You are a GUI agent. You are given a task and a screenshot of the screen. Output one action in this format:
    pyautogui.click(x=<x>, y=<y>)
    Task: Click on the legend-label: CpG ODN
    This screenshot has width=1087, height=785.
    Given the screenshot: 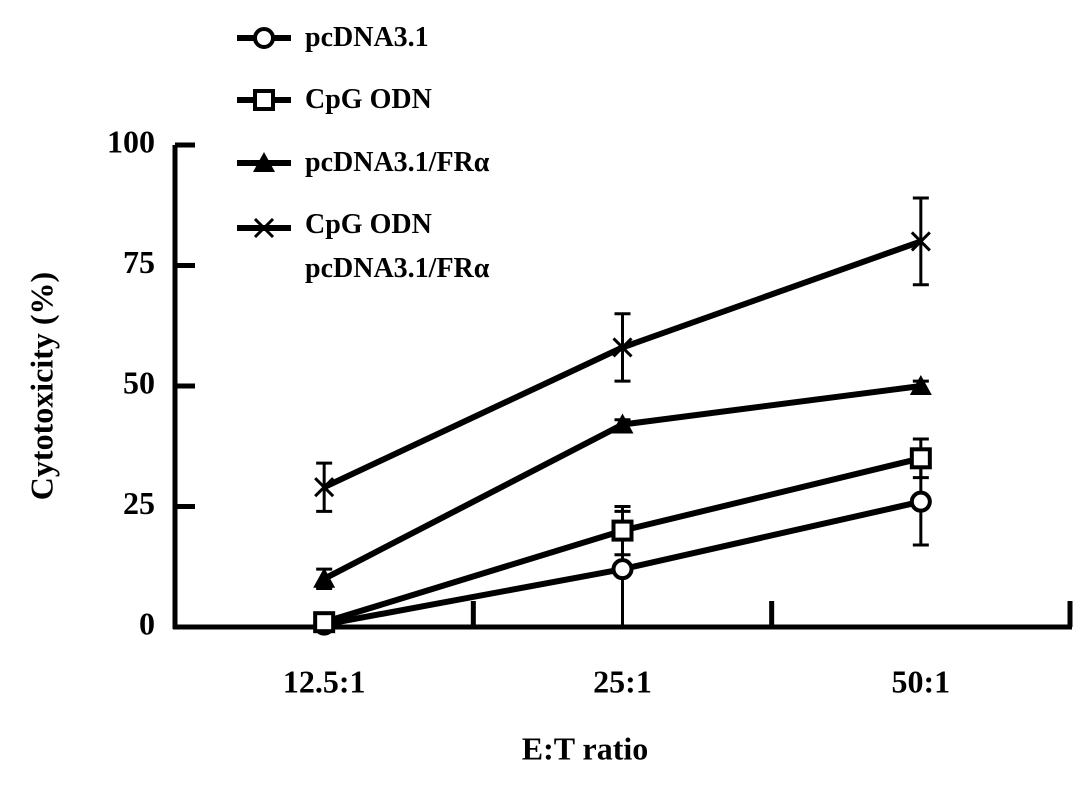 What is the action you would take?
    pyautogui.click(x=368, y=99)
    